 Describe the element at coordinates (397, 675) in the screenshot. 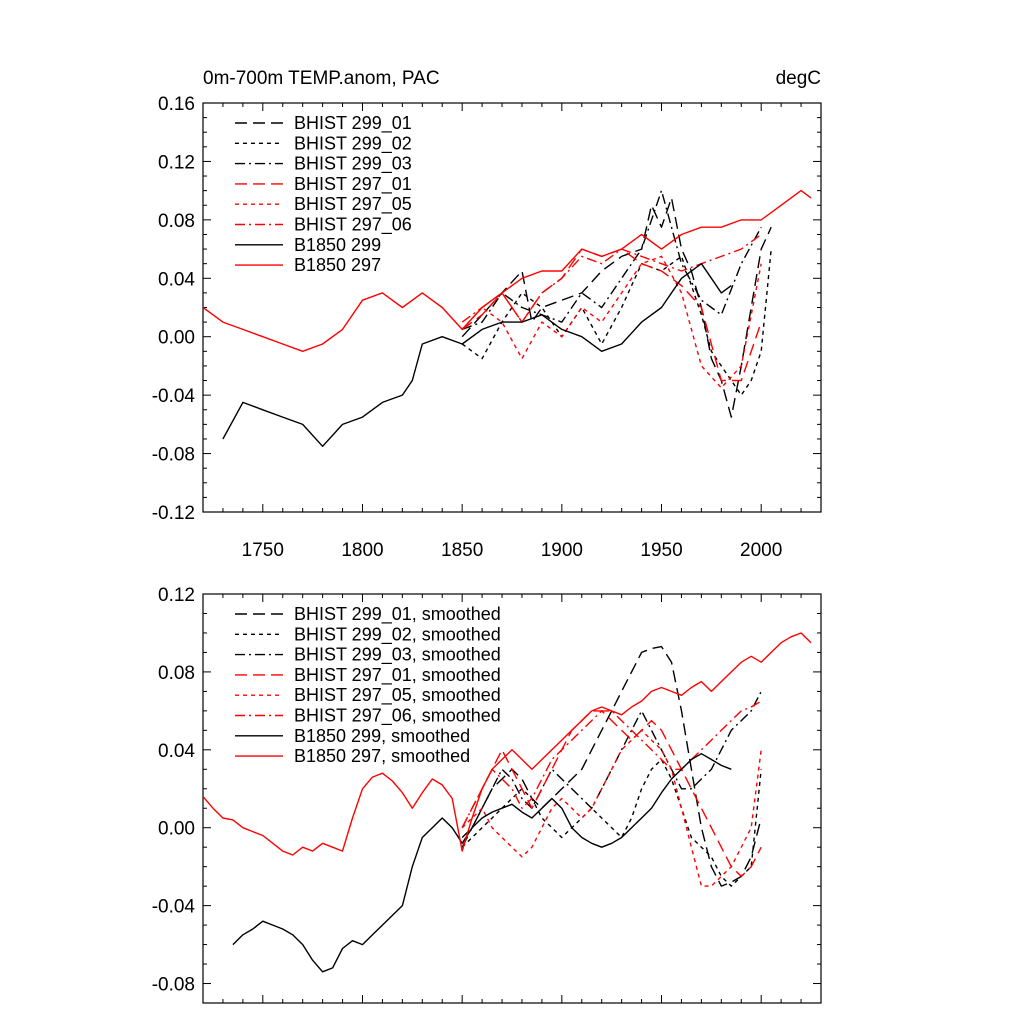

I see `legend-label: BHIST 297_01, smoothed` at that location.